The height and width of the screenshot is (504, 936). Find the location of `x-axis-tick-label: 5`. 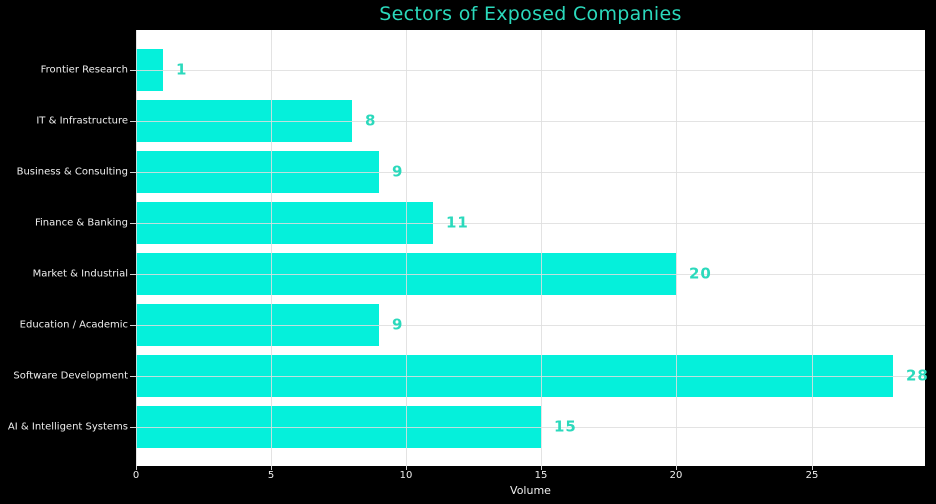

x-axis-tick-label: 5 is located at coordinates (271, 475).